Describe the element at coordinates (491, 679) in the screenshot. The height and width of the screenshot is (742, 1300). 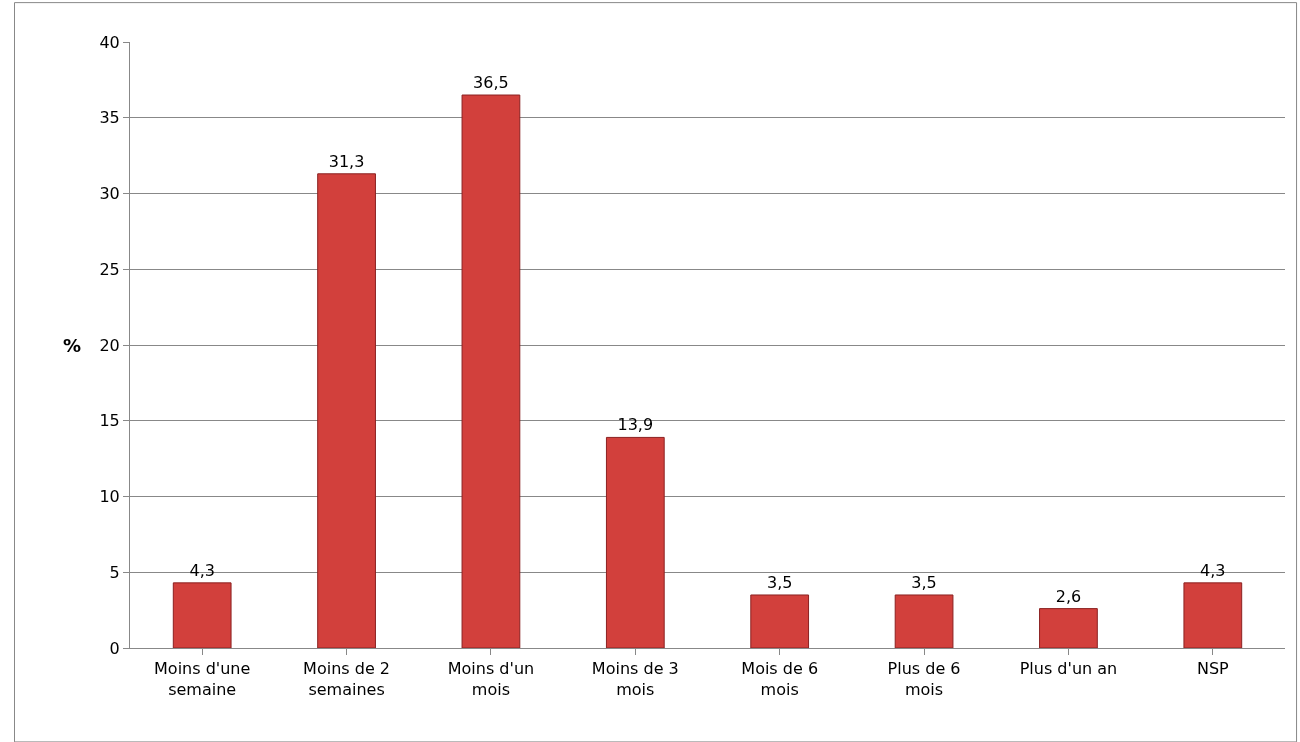
I see `x-tick-label: Moins d'un mois` at that location.